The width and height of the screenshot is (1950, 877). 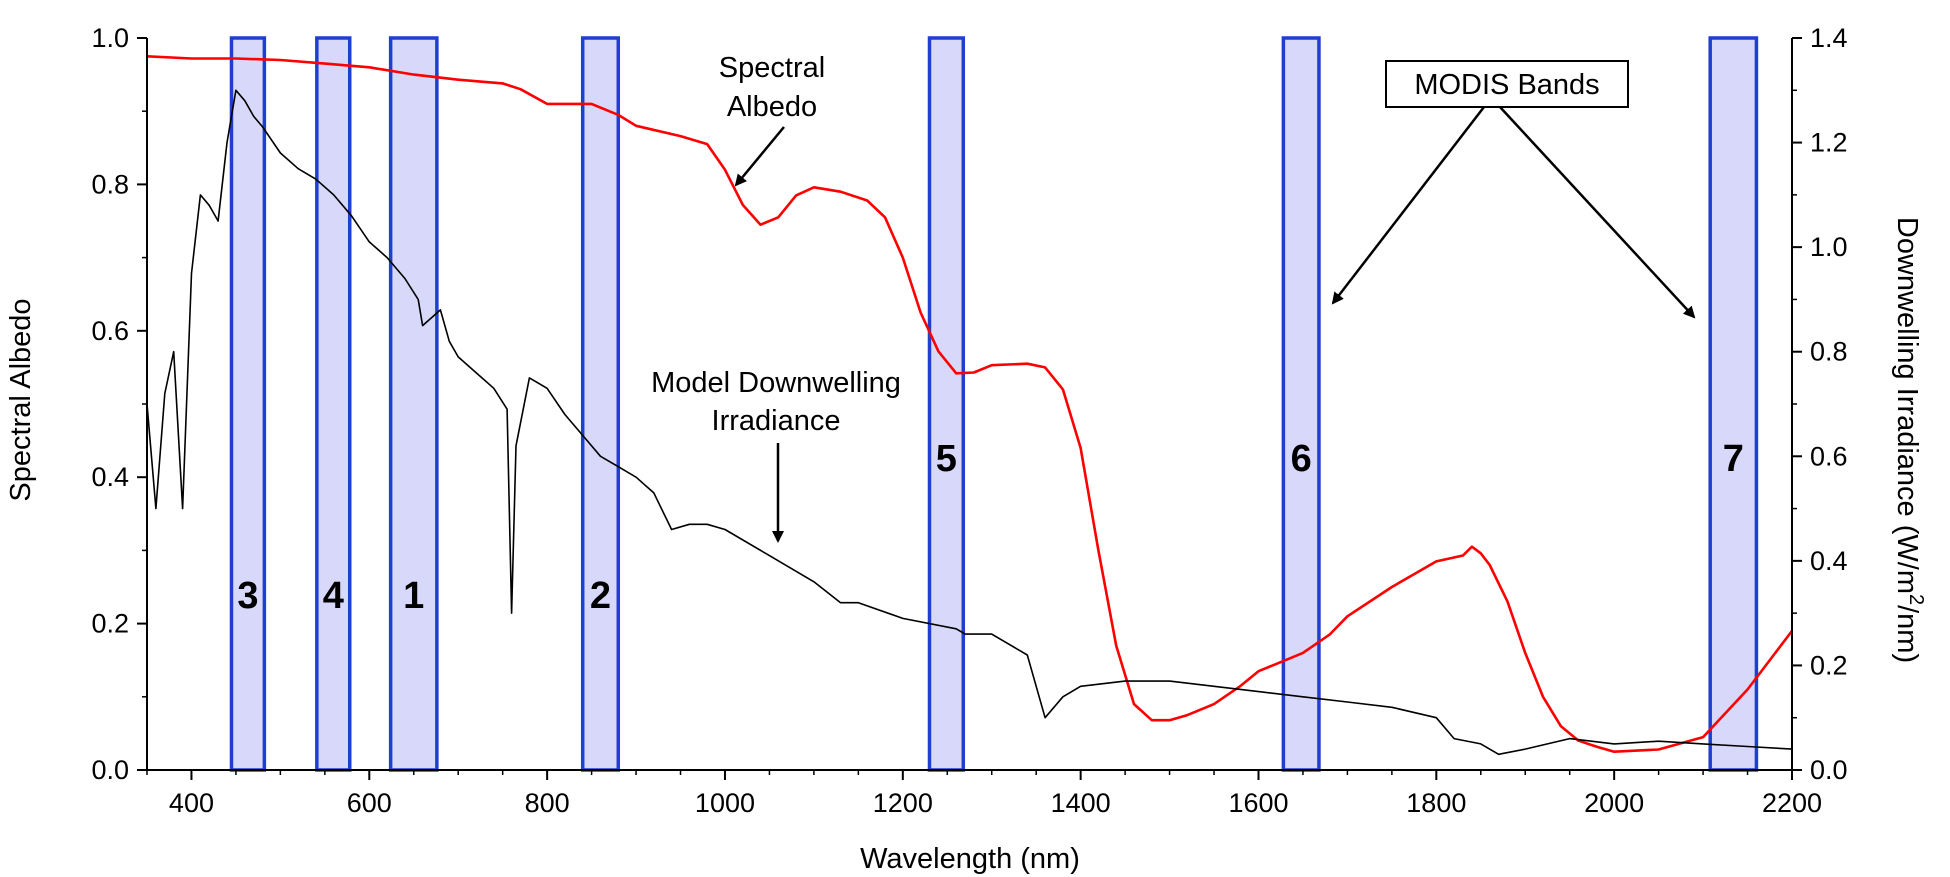 I want to click on band-label-7: 7, so click(x=1733, y=459).